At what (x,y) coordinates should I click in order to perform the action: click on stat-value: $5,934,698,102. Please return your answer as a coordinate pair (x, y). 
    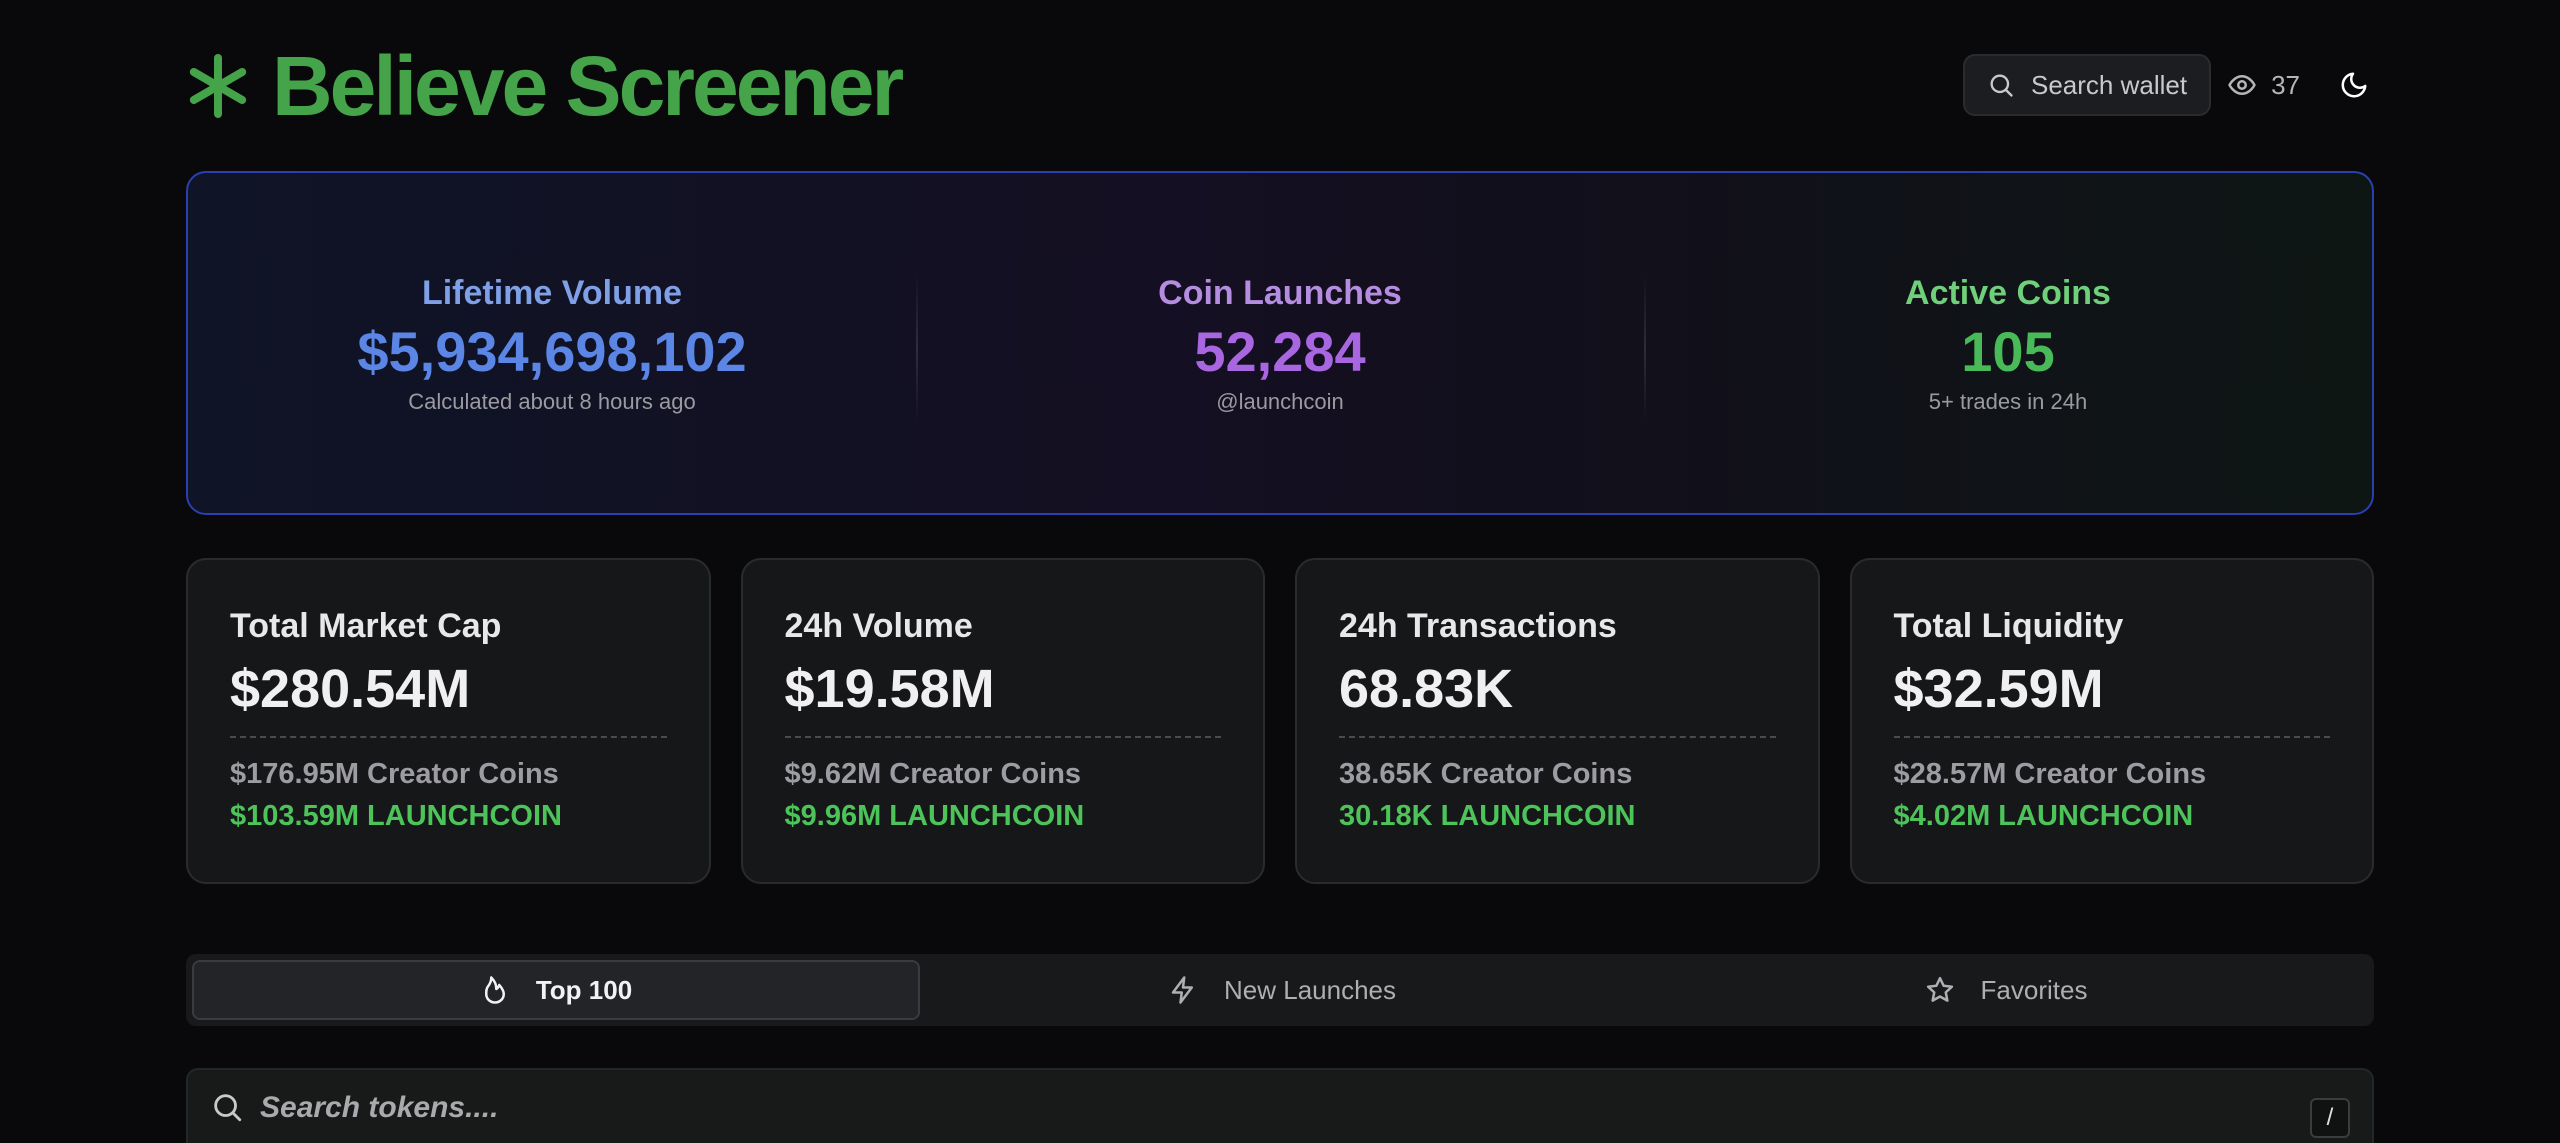
    Looking at the image, I should click on (552, 351).